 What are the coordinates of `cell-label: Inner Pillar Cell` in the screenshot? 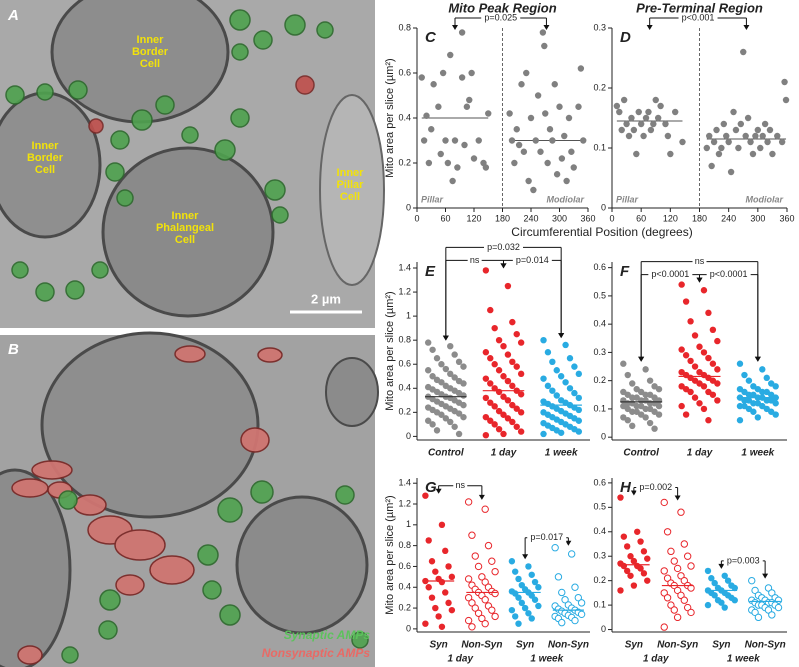 It's located at (351, 185).